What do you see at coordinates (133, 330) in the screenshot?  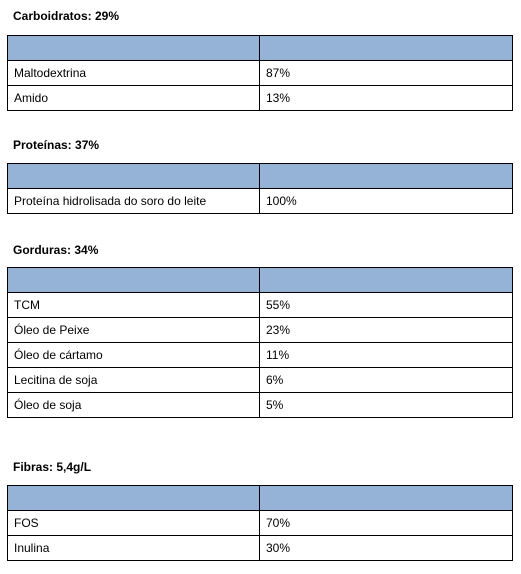 I see `ingredient-cell: Óleo de Peixe` at bounding box center [133, 330].